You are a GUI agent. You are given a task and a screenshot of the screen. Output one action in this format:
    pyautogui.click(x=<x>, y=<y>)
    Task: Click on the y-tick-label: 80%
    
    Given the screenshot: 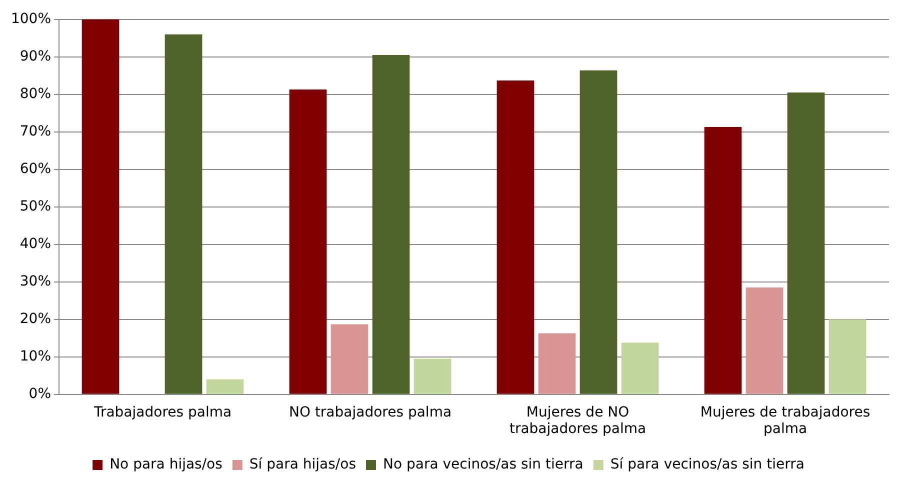 What is the action you would take?
    pyautogui.click(x=36, y=94)
    